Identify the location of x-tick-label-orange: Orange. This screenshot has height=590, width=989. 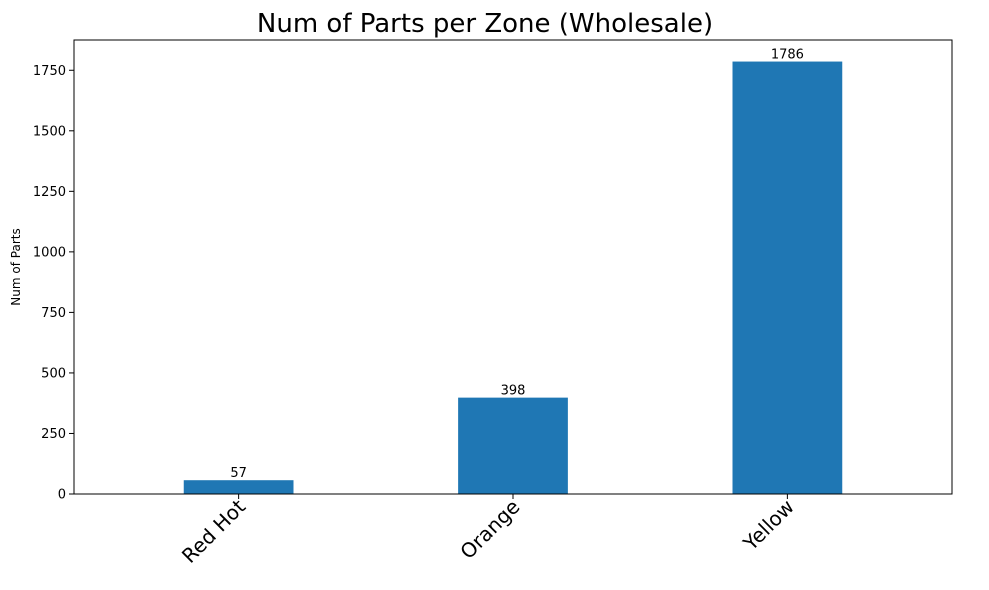
(489, 529).